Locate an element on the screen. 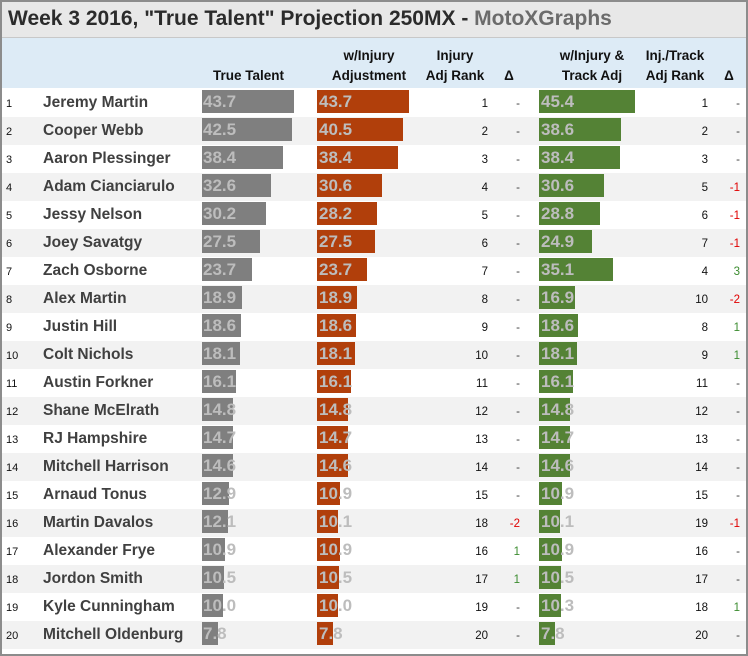  table-row: 13 RJ Hampshire 14.7 14.7 13 - 14.7 13 - is located at coordinates (374, 439).